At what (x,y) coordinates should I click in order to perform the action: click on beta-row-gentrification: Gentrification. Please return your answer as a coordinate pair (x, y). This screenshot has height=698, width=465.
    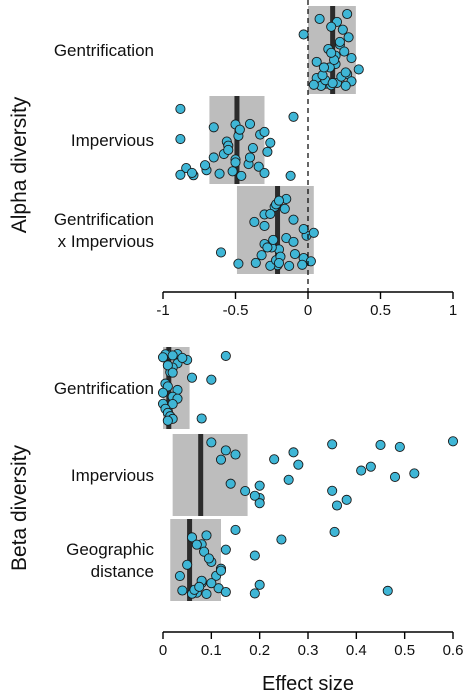
    Looking at the image, I should click on (142, 388).